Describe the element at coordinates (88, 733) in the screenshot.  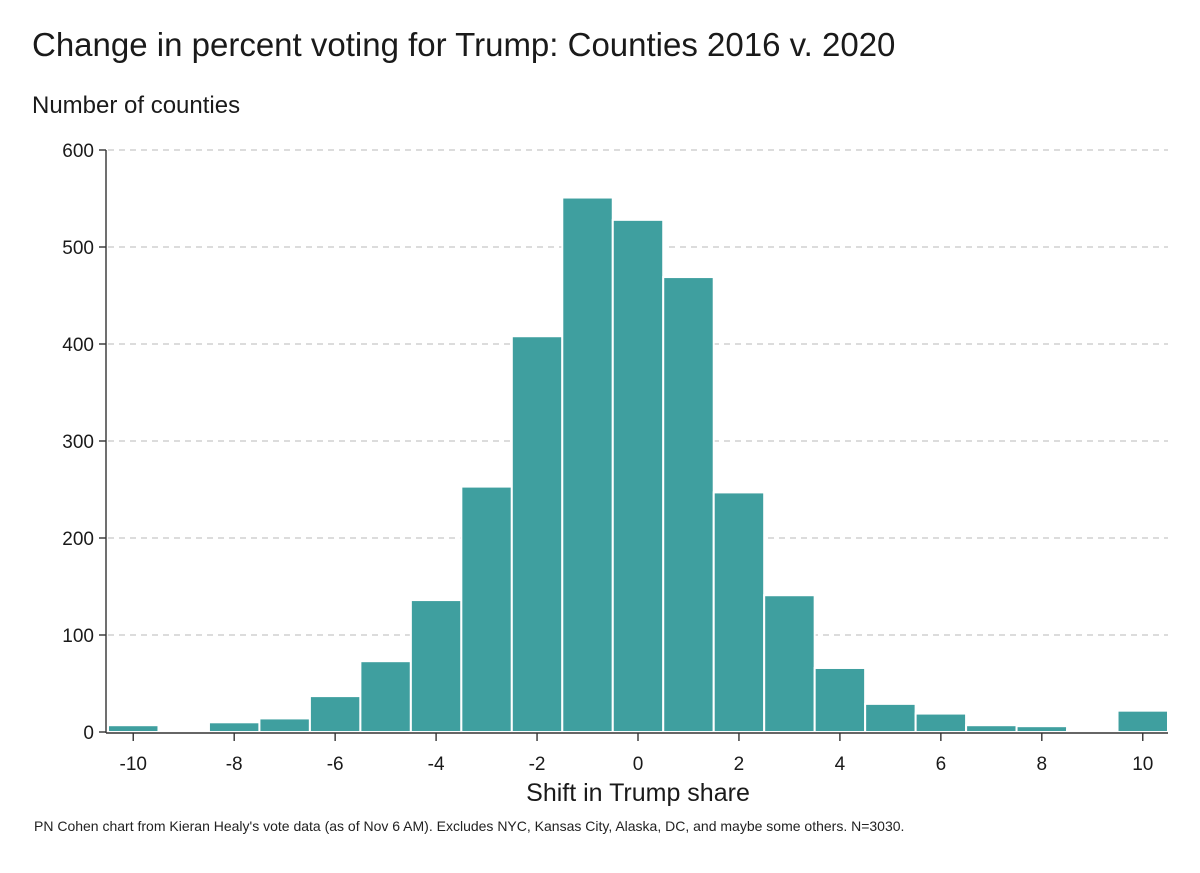
I see `y-tick-label: 0` at that location.